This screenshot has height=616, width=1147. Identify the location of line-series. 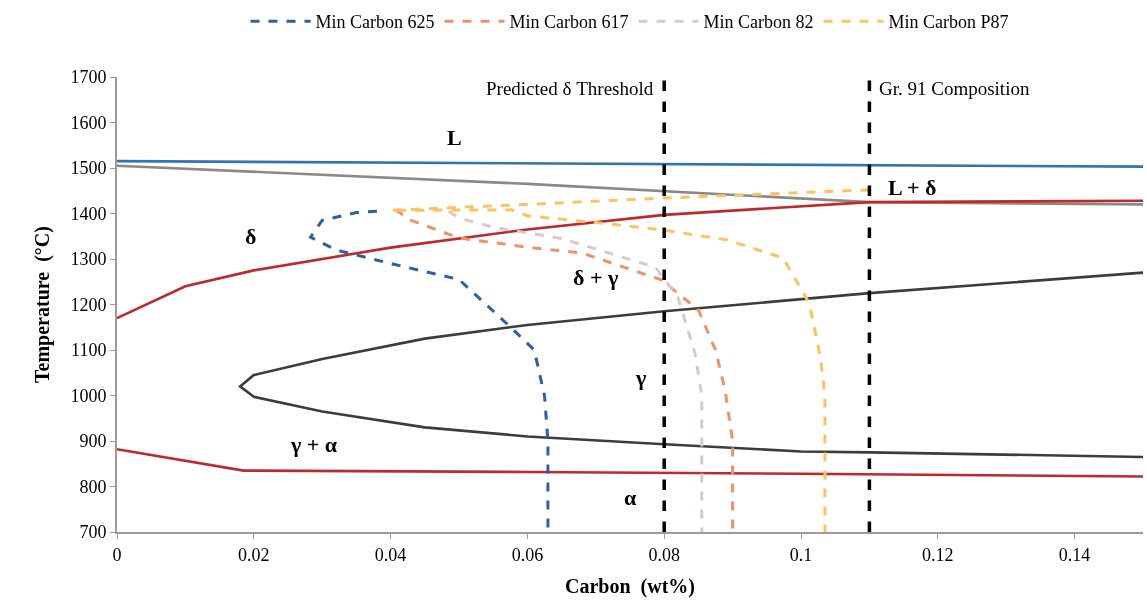
(575, 370).